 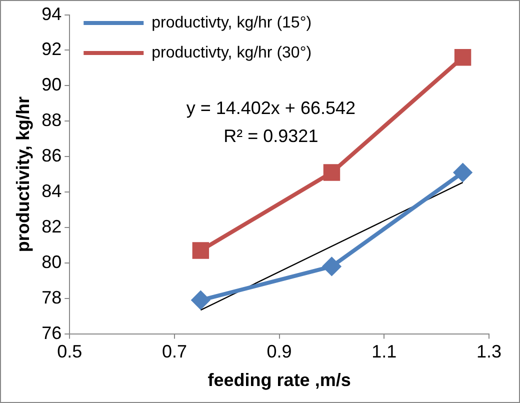 I want to click on y-tick-label: 76, so click(x=52, y=332).